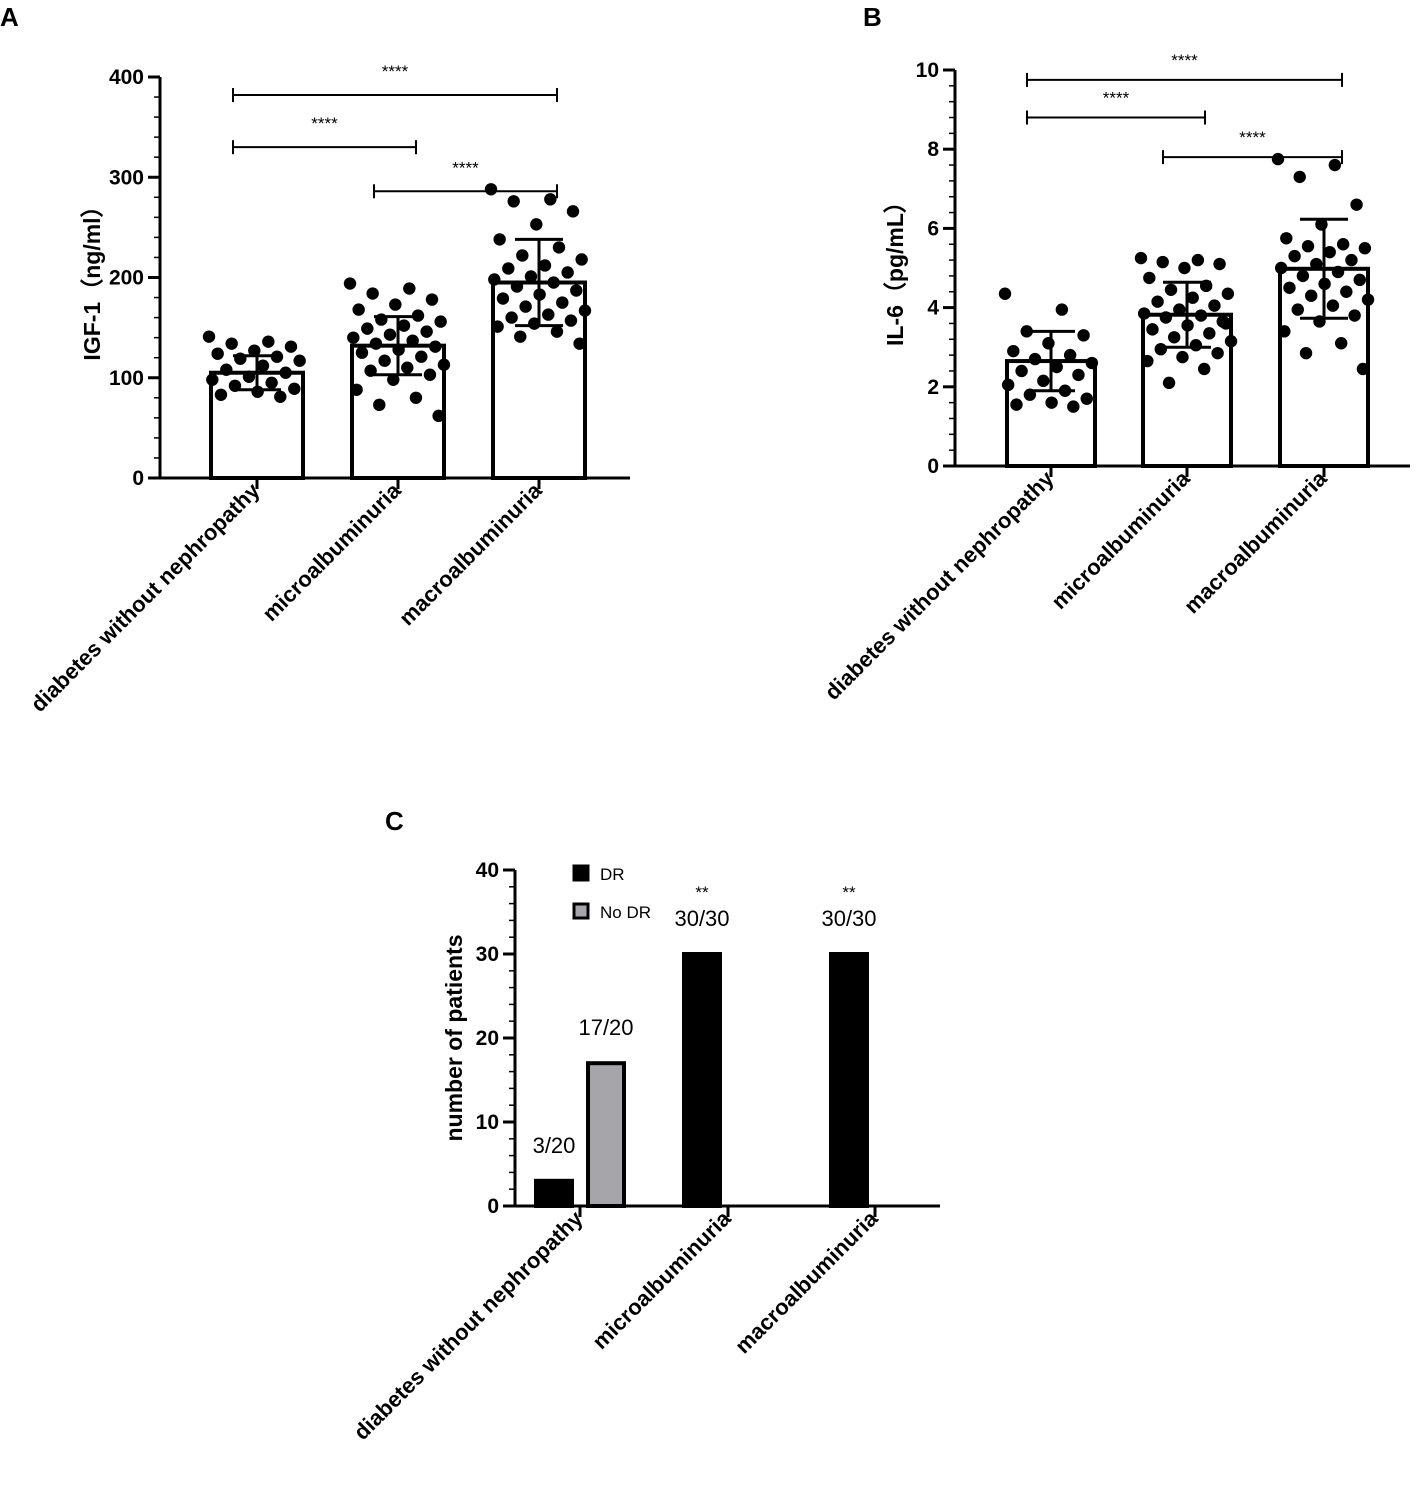 This screenshot has height=1492, width=1418. What do you see at coordinates (1120, 539) in the screenshot?
I see `chart-b-category-label: microalbuminuria` at bounding box center [1120, 539].